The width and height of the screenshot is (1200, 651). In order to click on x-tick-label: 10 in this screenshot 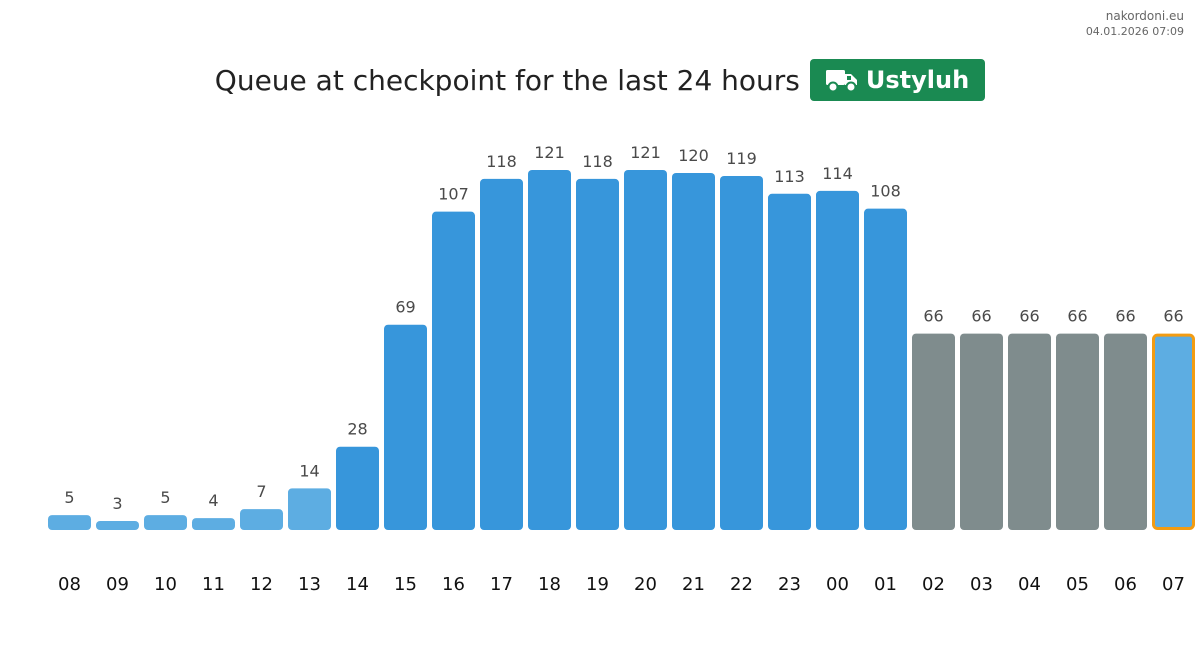, I will do `click(165, 584)`.